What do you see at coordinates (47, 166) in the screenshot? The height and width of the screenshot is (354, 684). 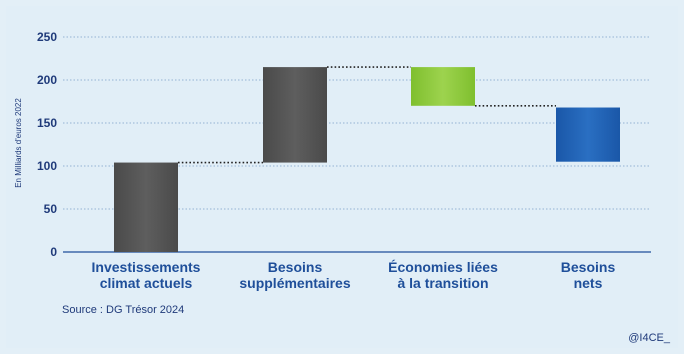 I see `y-tick-label: 100` at bounding box center [47, 166].